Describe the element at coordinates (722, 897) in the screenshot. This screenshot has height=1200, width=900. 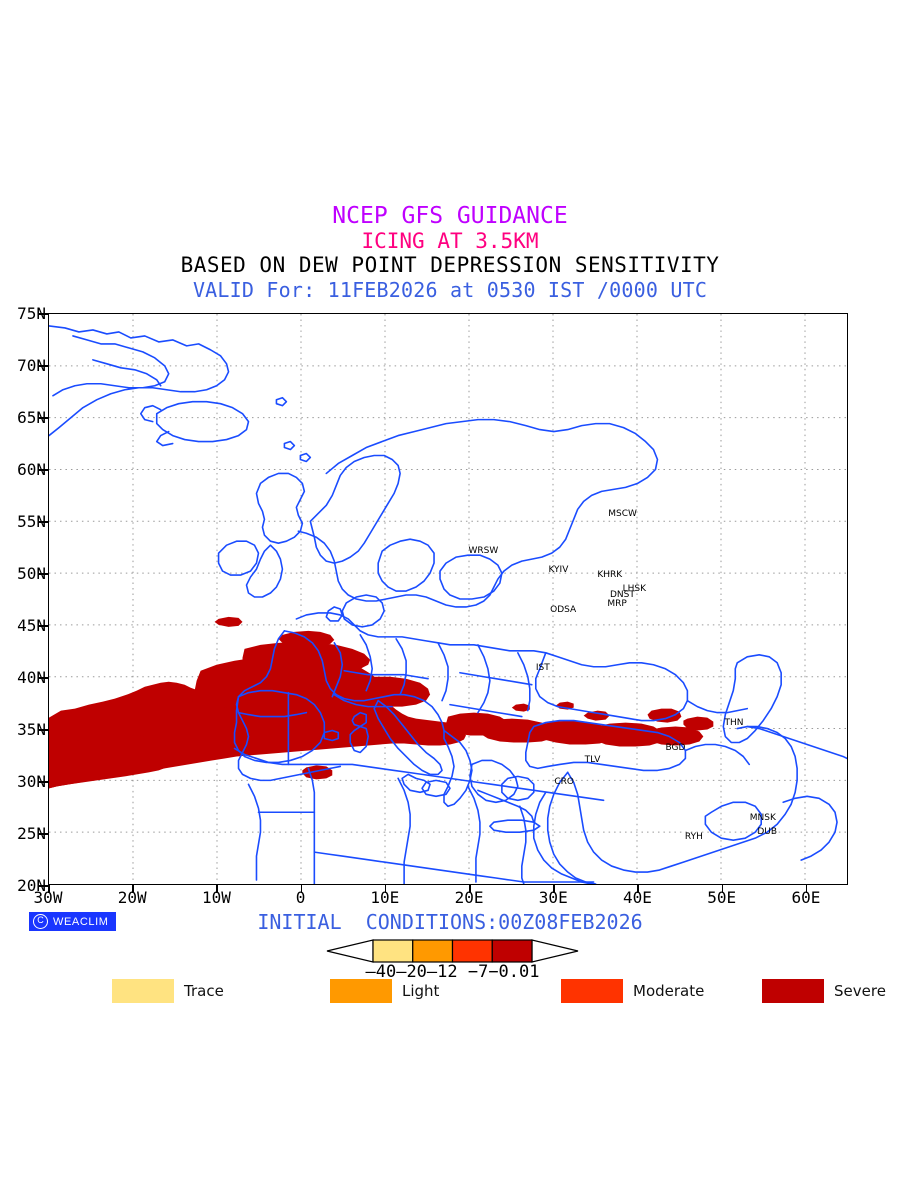
I see `x-tick-label: 50E` at that location.